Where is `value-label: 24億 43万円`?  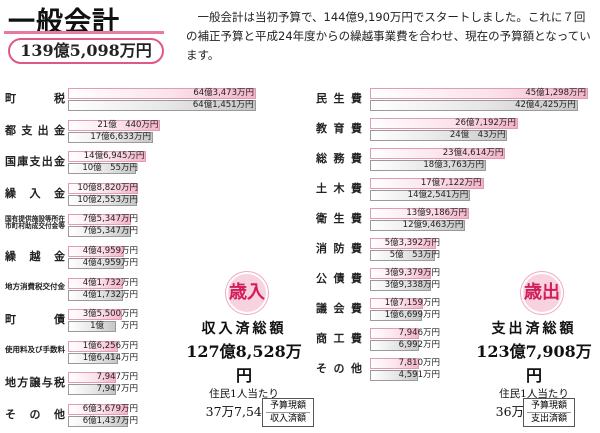 value-label: 24億 43万円 is located at coordinates (477, 135).